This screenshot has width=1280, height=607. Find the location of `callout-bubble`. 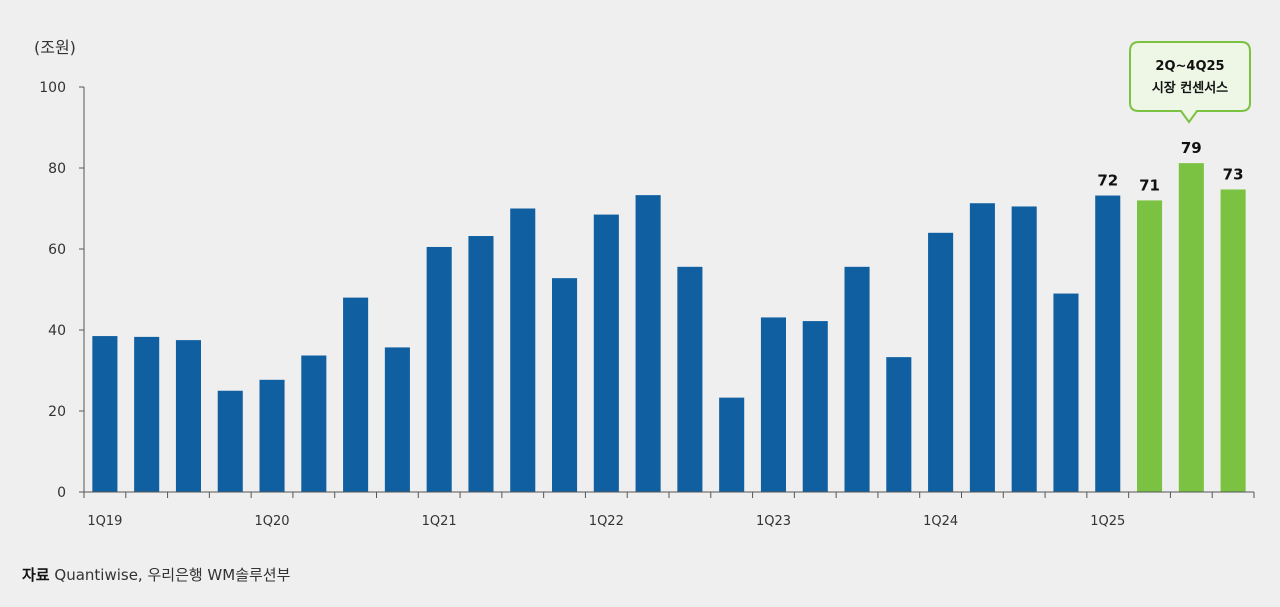

callout-bubble is located at coordinates (1190, 82).